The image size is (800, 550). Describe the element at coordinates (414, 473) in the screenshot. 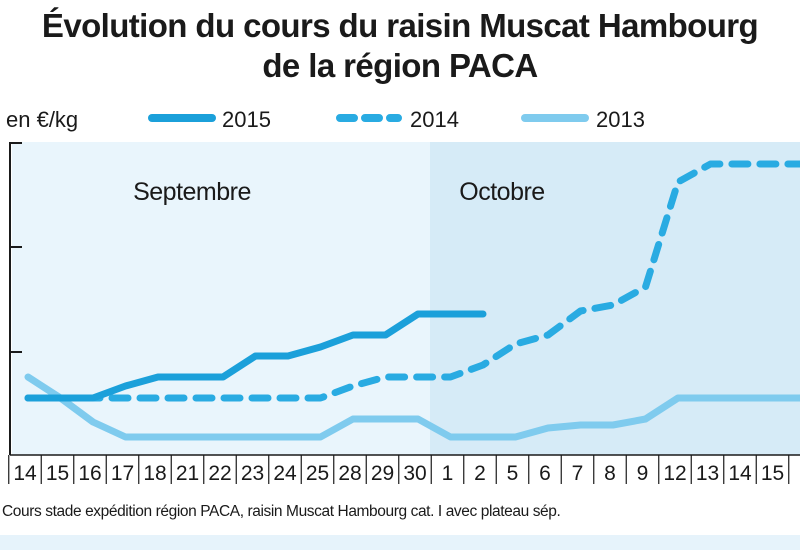

I see `x-tick-label: 30` at that location.